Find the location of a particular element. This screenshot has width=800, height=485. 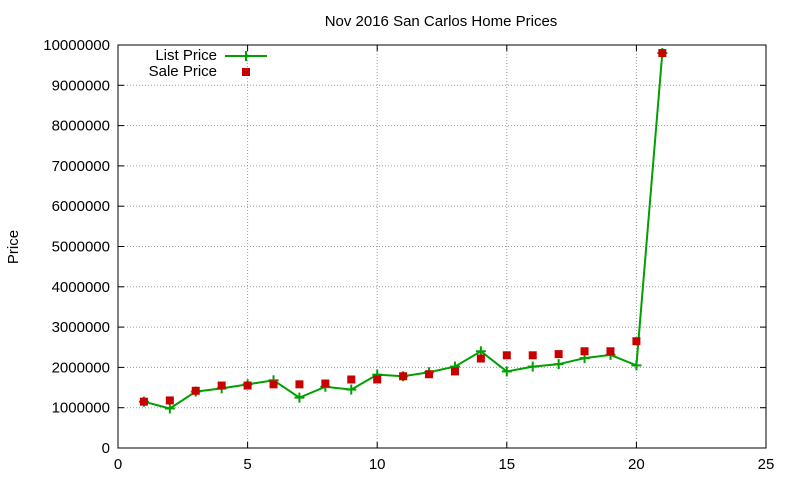

y-tick-label: 8000000 is located at coordinates (81, 126).